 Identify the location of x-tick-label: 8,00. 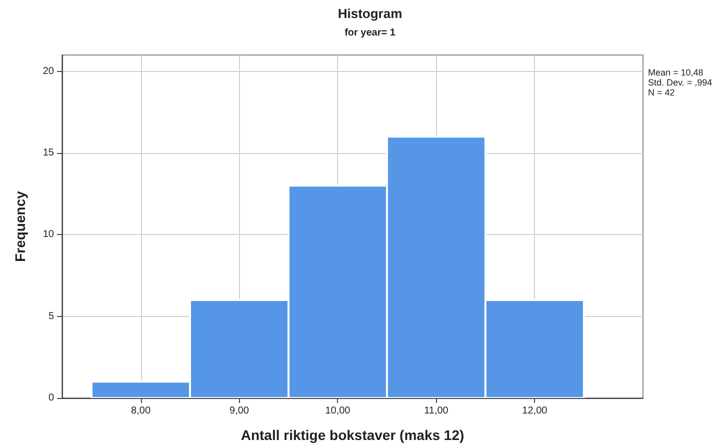
(141, 411).